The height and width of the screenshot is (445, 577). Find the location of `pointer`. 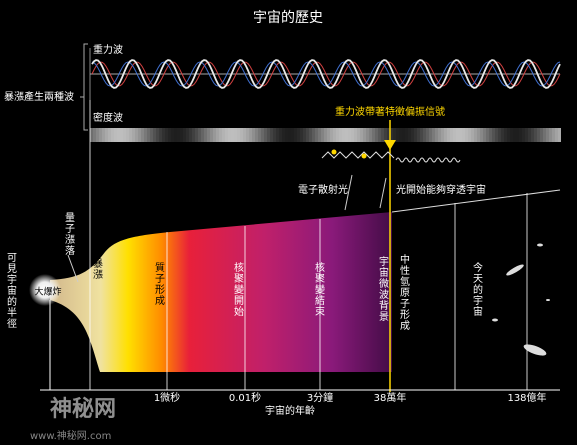

pointer is located at coordinates (73, 268).